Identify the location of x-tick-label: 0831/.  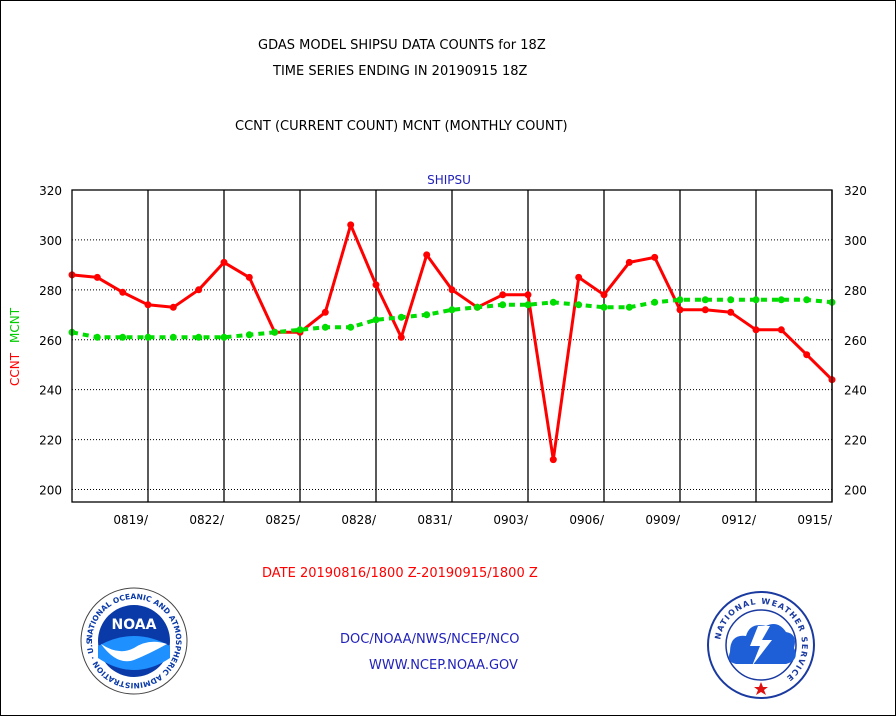
(435, 520).